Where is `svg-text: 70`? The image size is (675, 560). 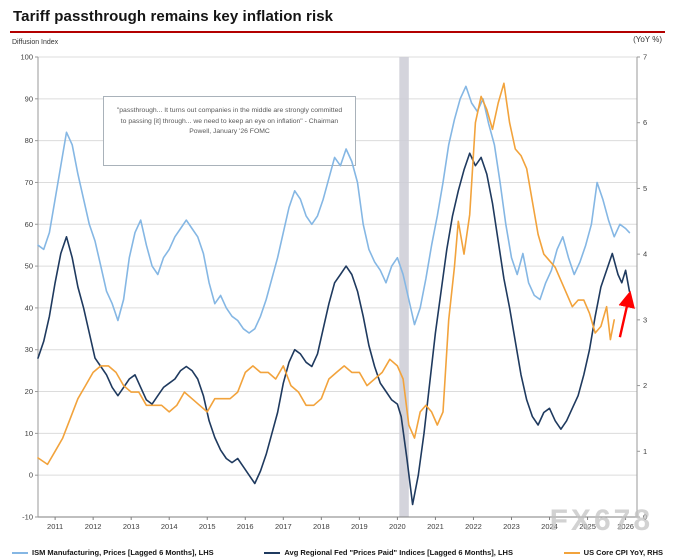 svg-text: 70 is located at coordinates (29, 182).